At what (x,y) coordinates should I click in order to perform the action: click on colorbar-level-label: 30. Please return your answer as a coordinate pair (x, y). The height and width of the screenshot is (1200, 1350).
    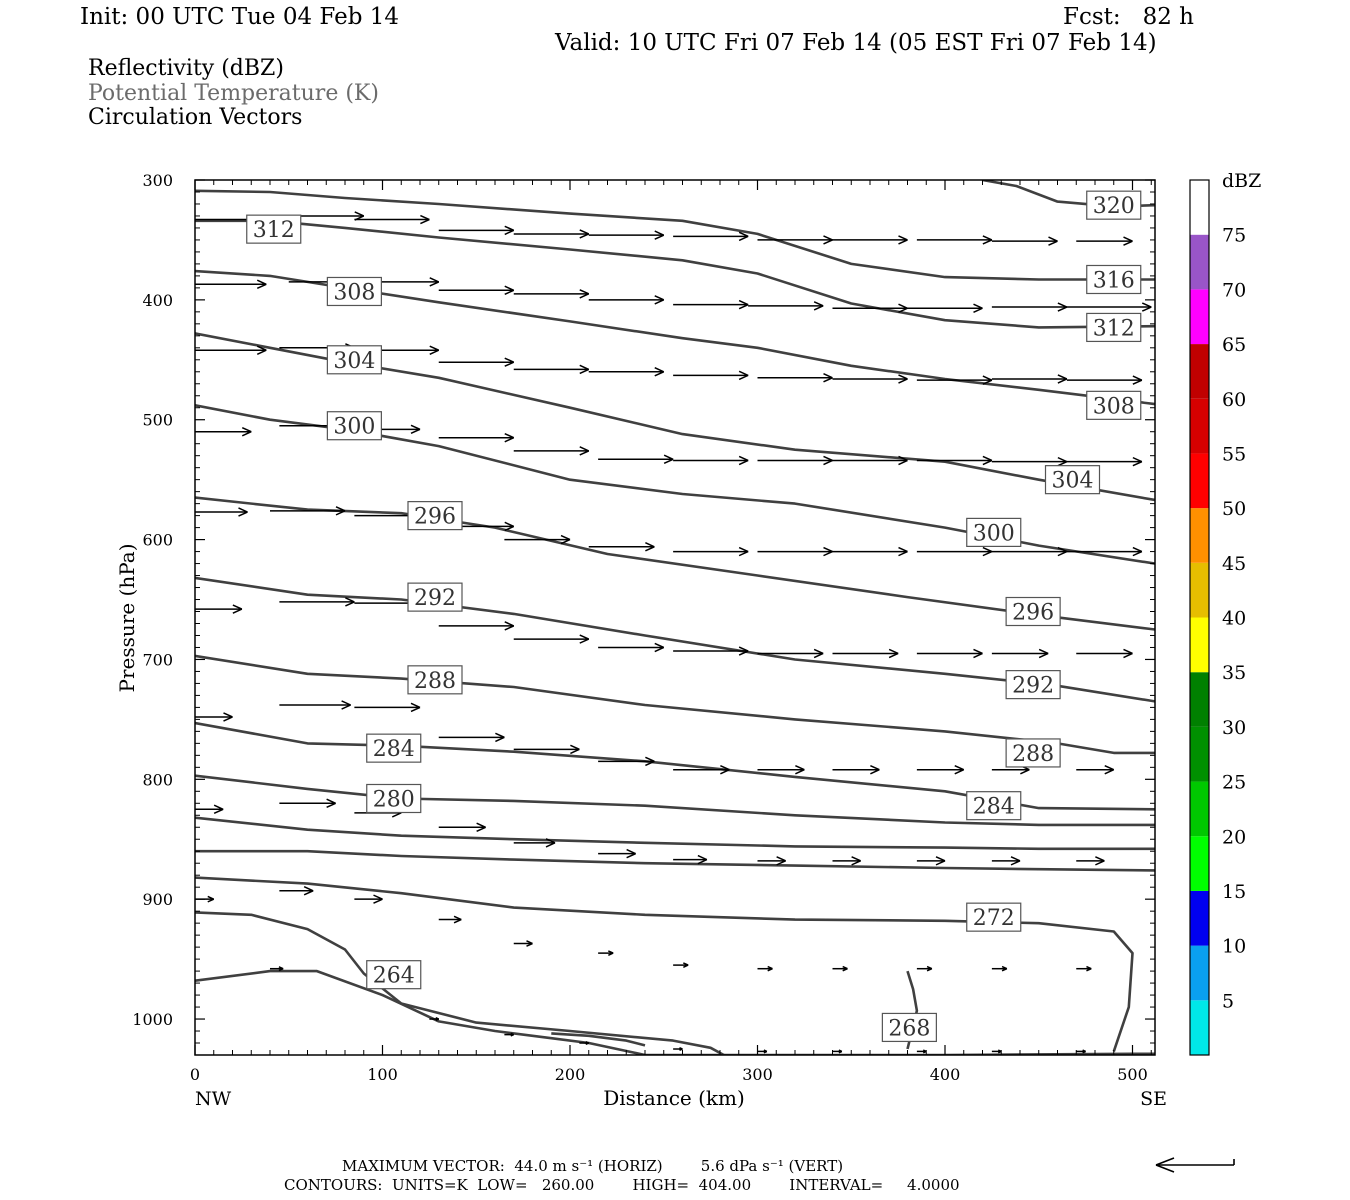
    Looking at the image, I should click on (1234, 728).